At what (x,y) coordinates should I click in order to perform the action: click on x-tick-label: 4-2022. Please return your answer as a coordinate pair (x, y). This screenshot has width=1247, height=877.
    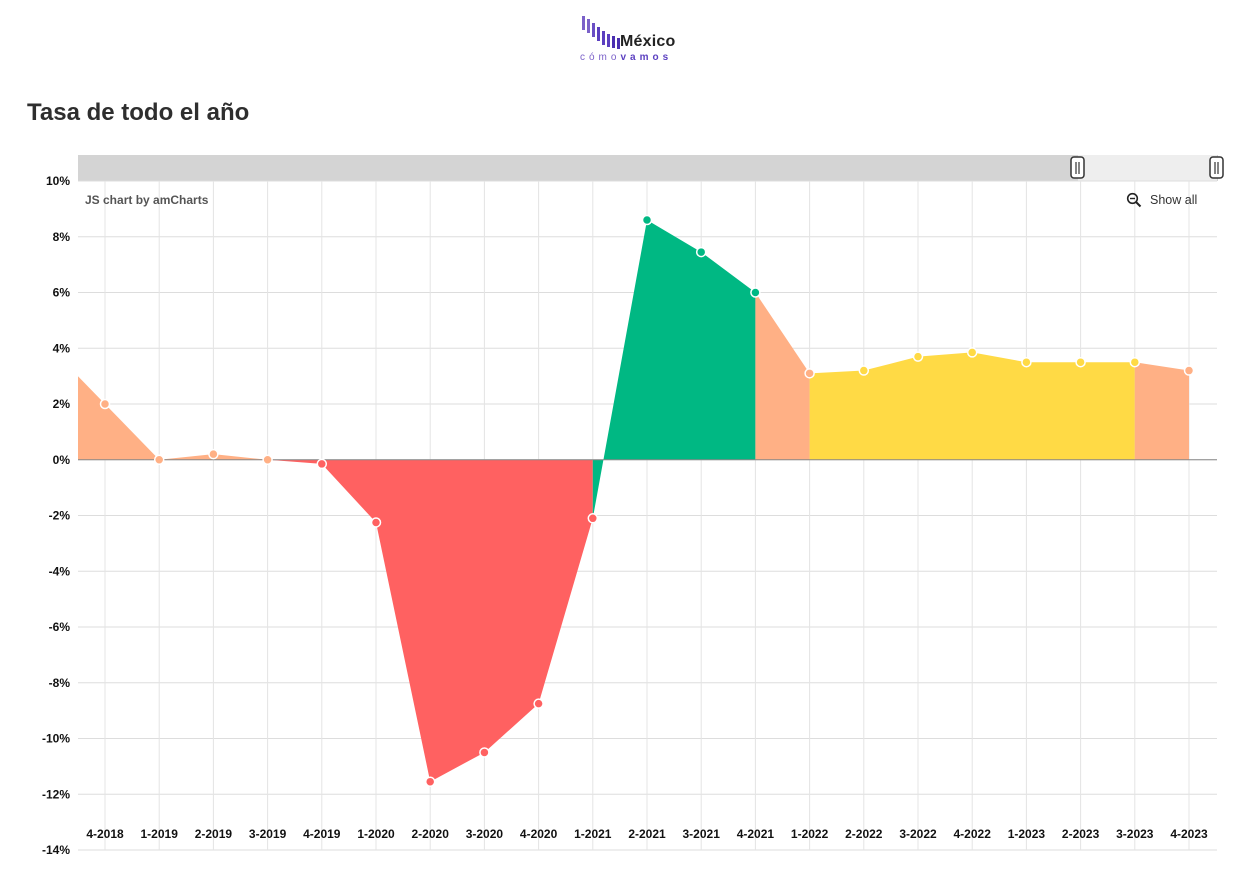
    Looking at the image, I should click on (973, 834).